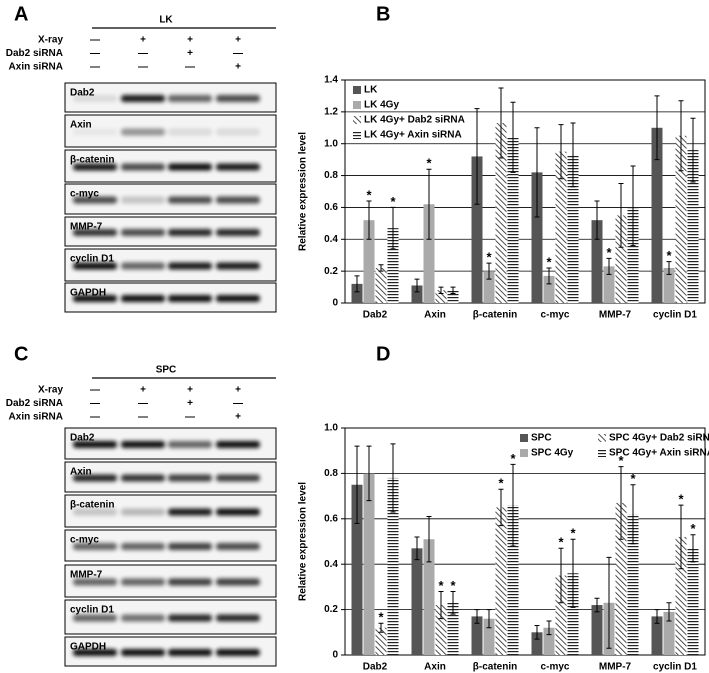  Describe the element at coordinates (413, 135) in the screenshot. I see `legend-label: LK 4Gy+ Axin siRNA` at that location.